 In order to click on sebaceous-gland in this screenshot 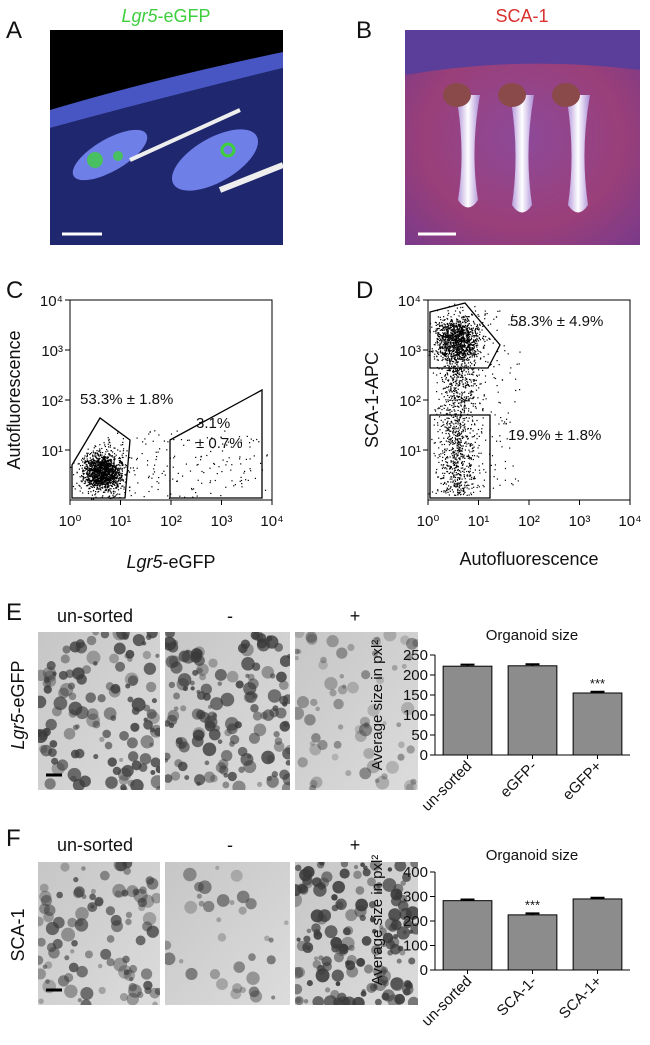, I will do `click(512, 95)`.